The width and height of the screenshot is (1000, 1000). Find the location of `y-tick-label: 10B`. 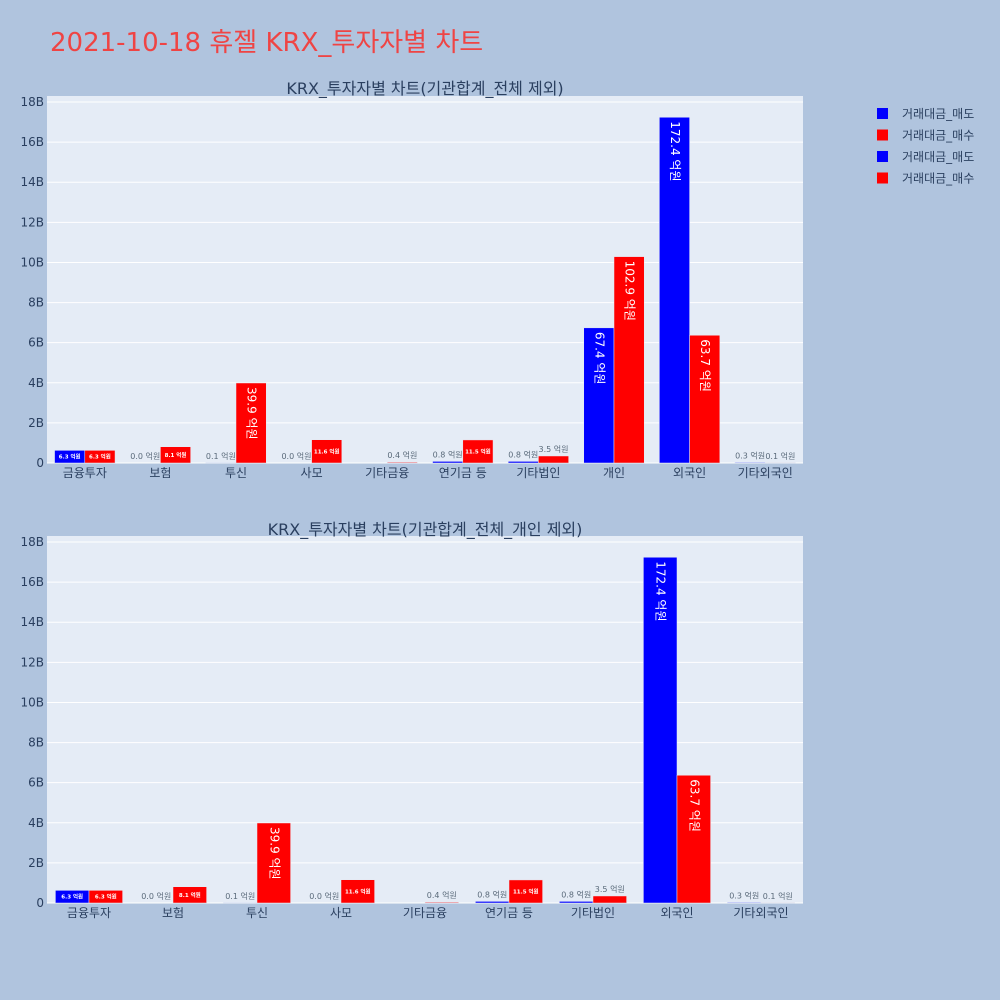

y-tick-label: 10B is located at coordinates (32, 702).